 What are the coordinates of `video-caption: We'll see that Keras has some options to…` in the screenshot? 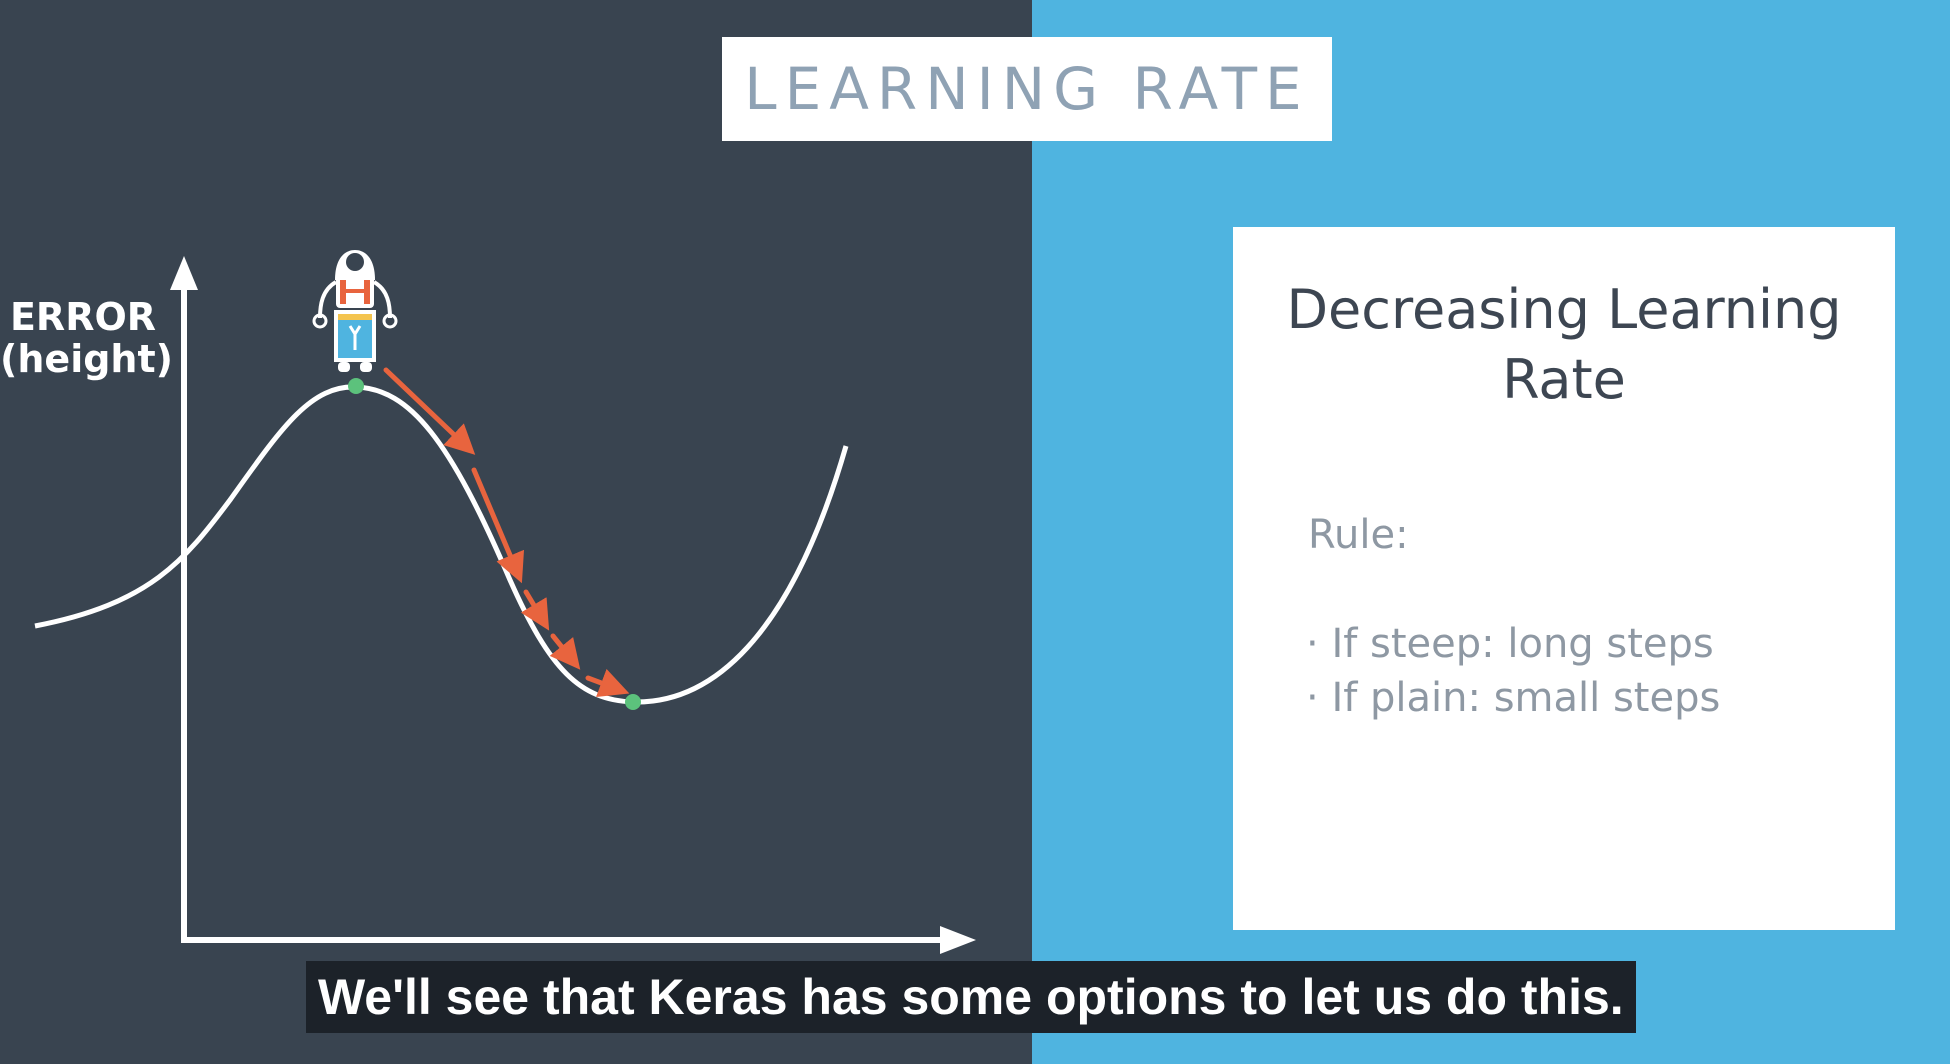 It's located at (971, 997).